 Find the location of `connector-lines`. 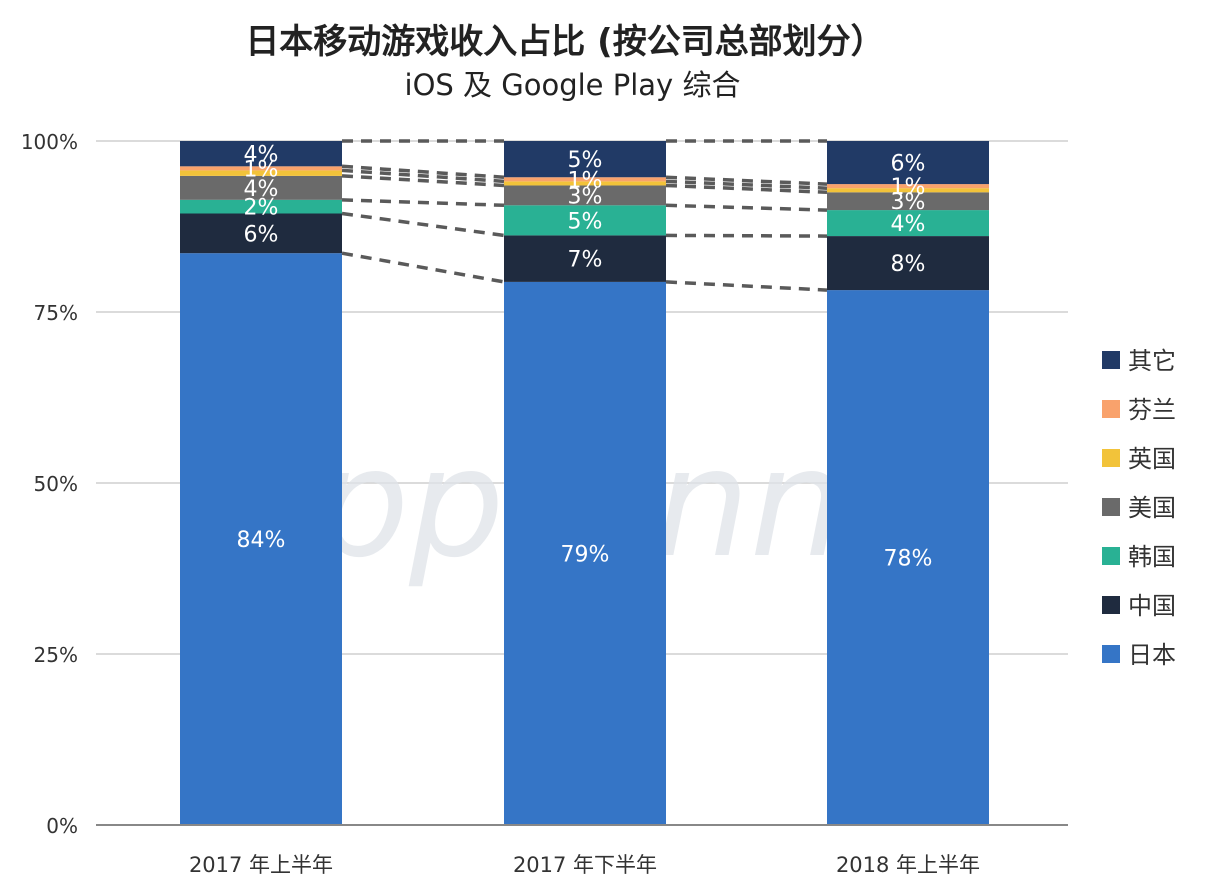

connector-lines is located at coordinates (584, 215).